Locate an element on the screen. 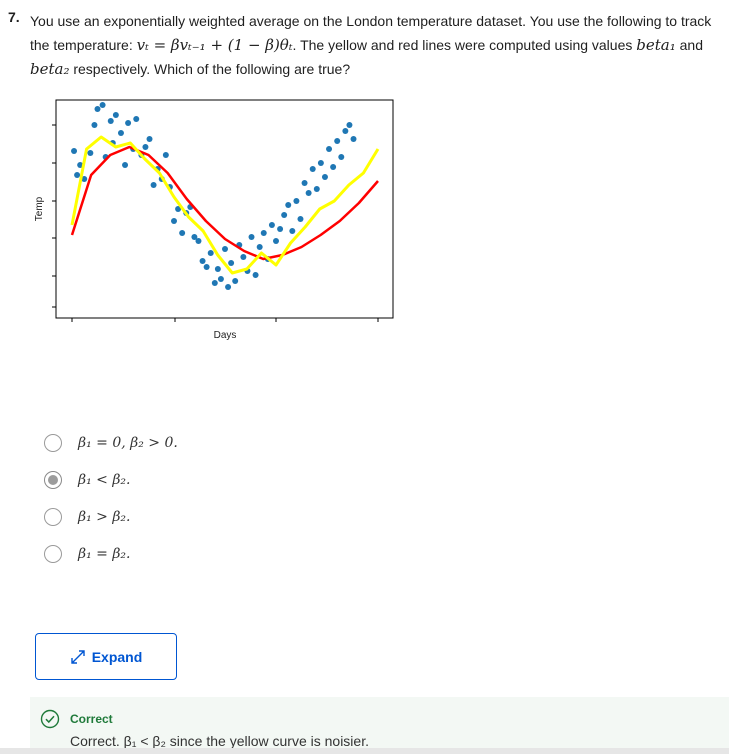 The image size is (729, 754). yellow-series-line is located at coordinates (225, 205).